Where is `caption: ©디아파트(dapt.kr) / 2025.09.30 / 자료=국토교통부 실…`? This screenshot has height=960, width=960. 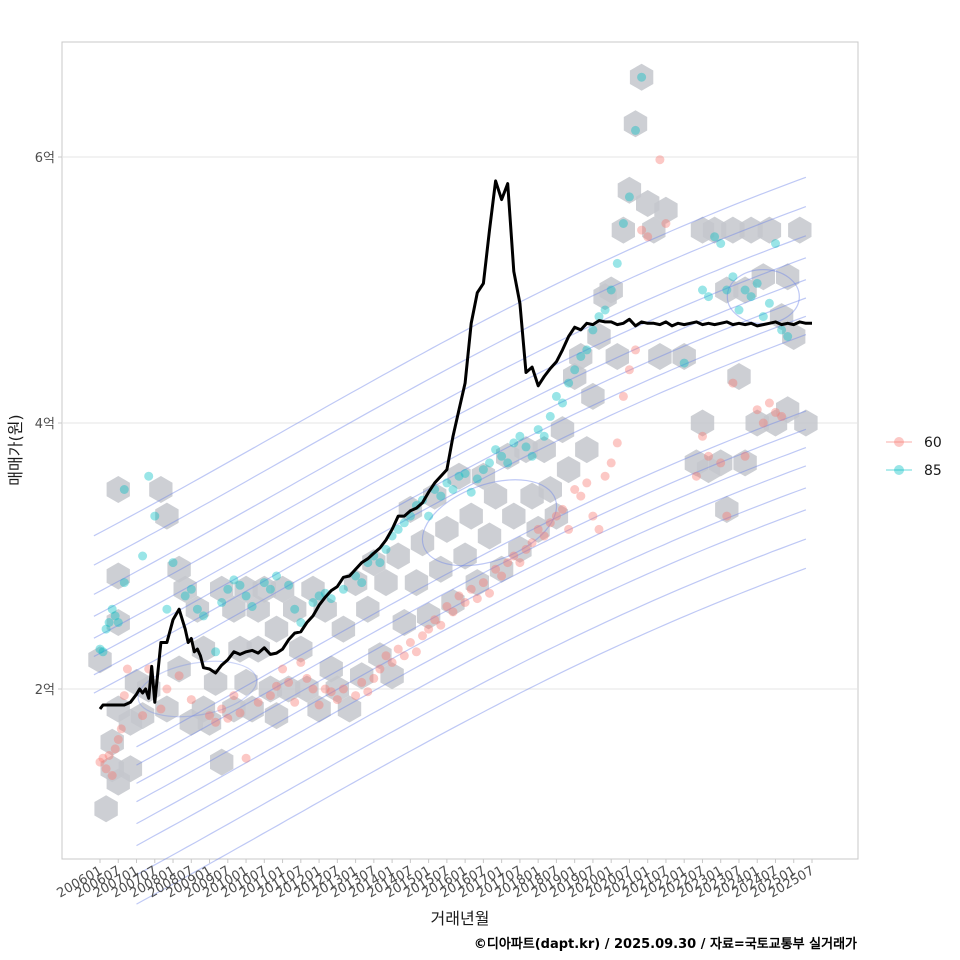 caption: ©디아파트(dapt.kr) / 2025.09.30 / 자료=국토교통부 실… is located at coordinates (665, 944).